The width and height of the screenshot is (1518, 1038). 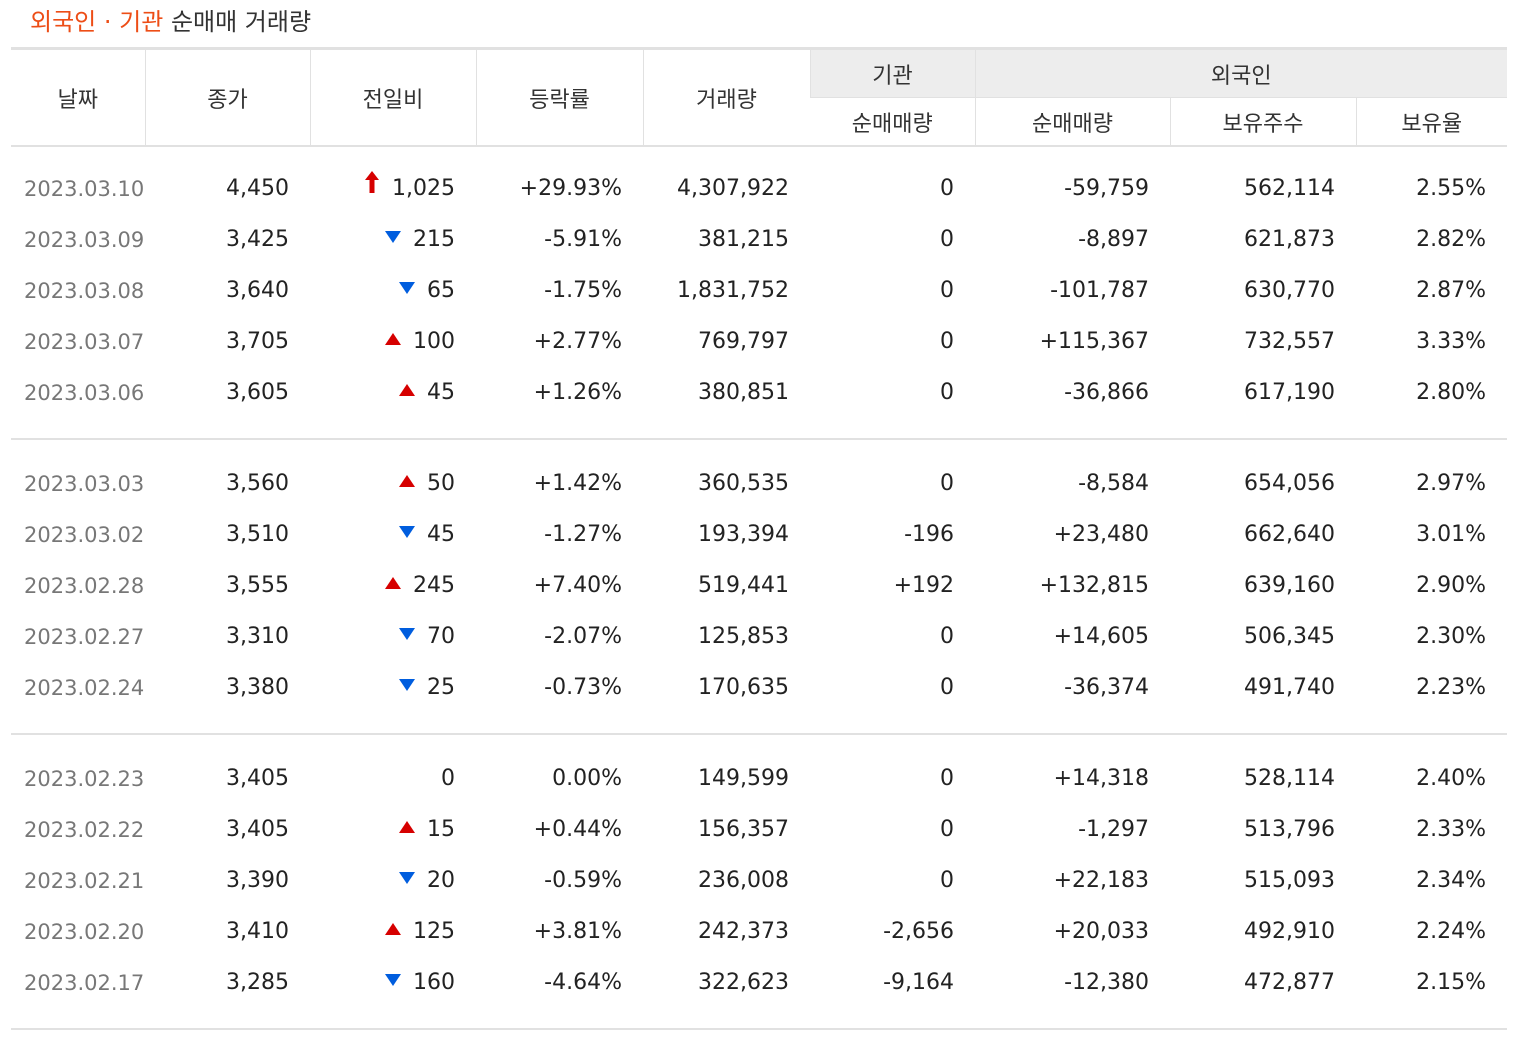 What do you see at coordinates (227, 687) in the screenshot?
I see `close-cell: 3,380` at bounding box center [227, 687].